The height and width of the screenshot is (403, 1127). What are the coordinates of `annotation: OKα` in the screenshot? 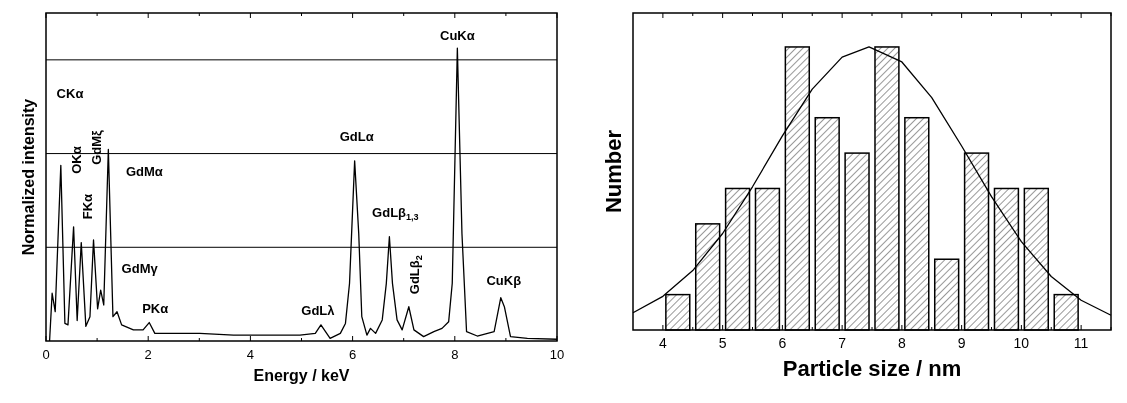 It's located at (76, 160).